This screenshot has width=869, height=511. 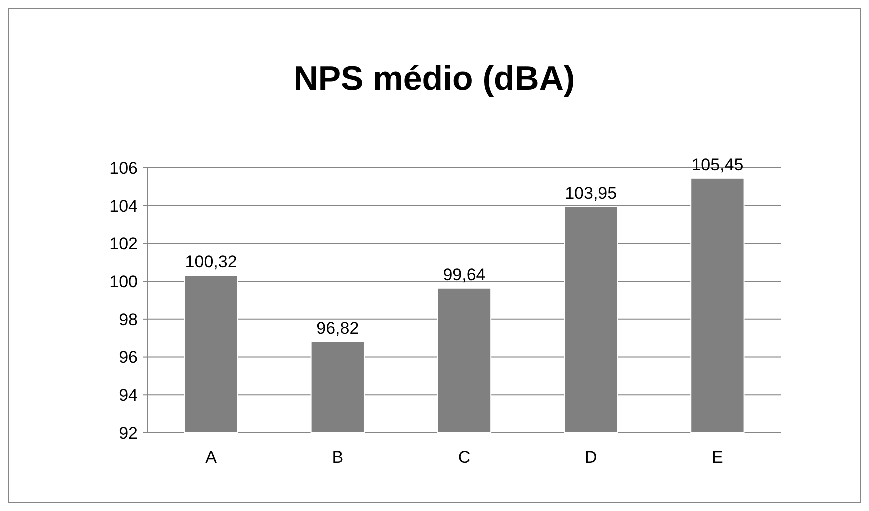 I want to click on x-tick-label: A, so click(x=212, y=457).